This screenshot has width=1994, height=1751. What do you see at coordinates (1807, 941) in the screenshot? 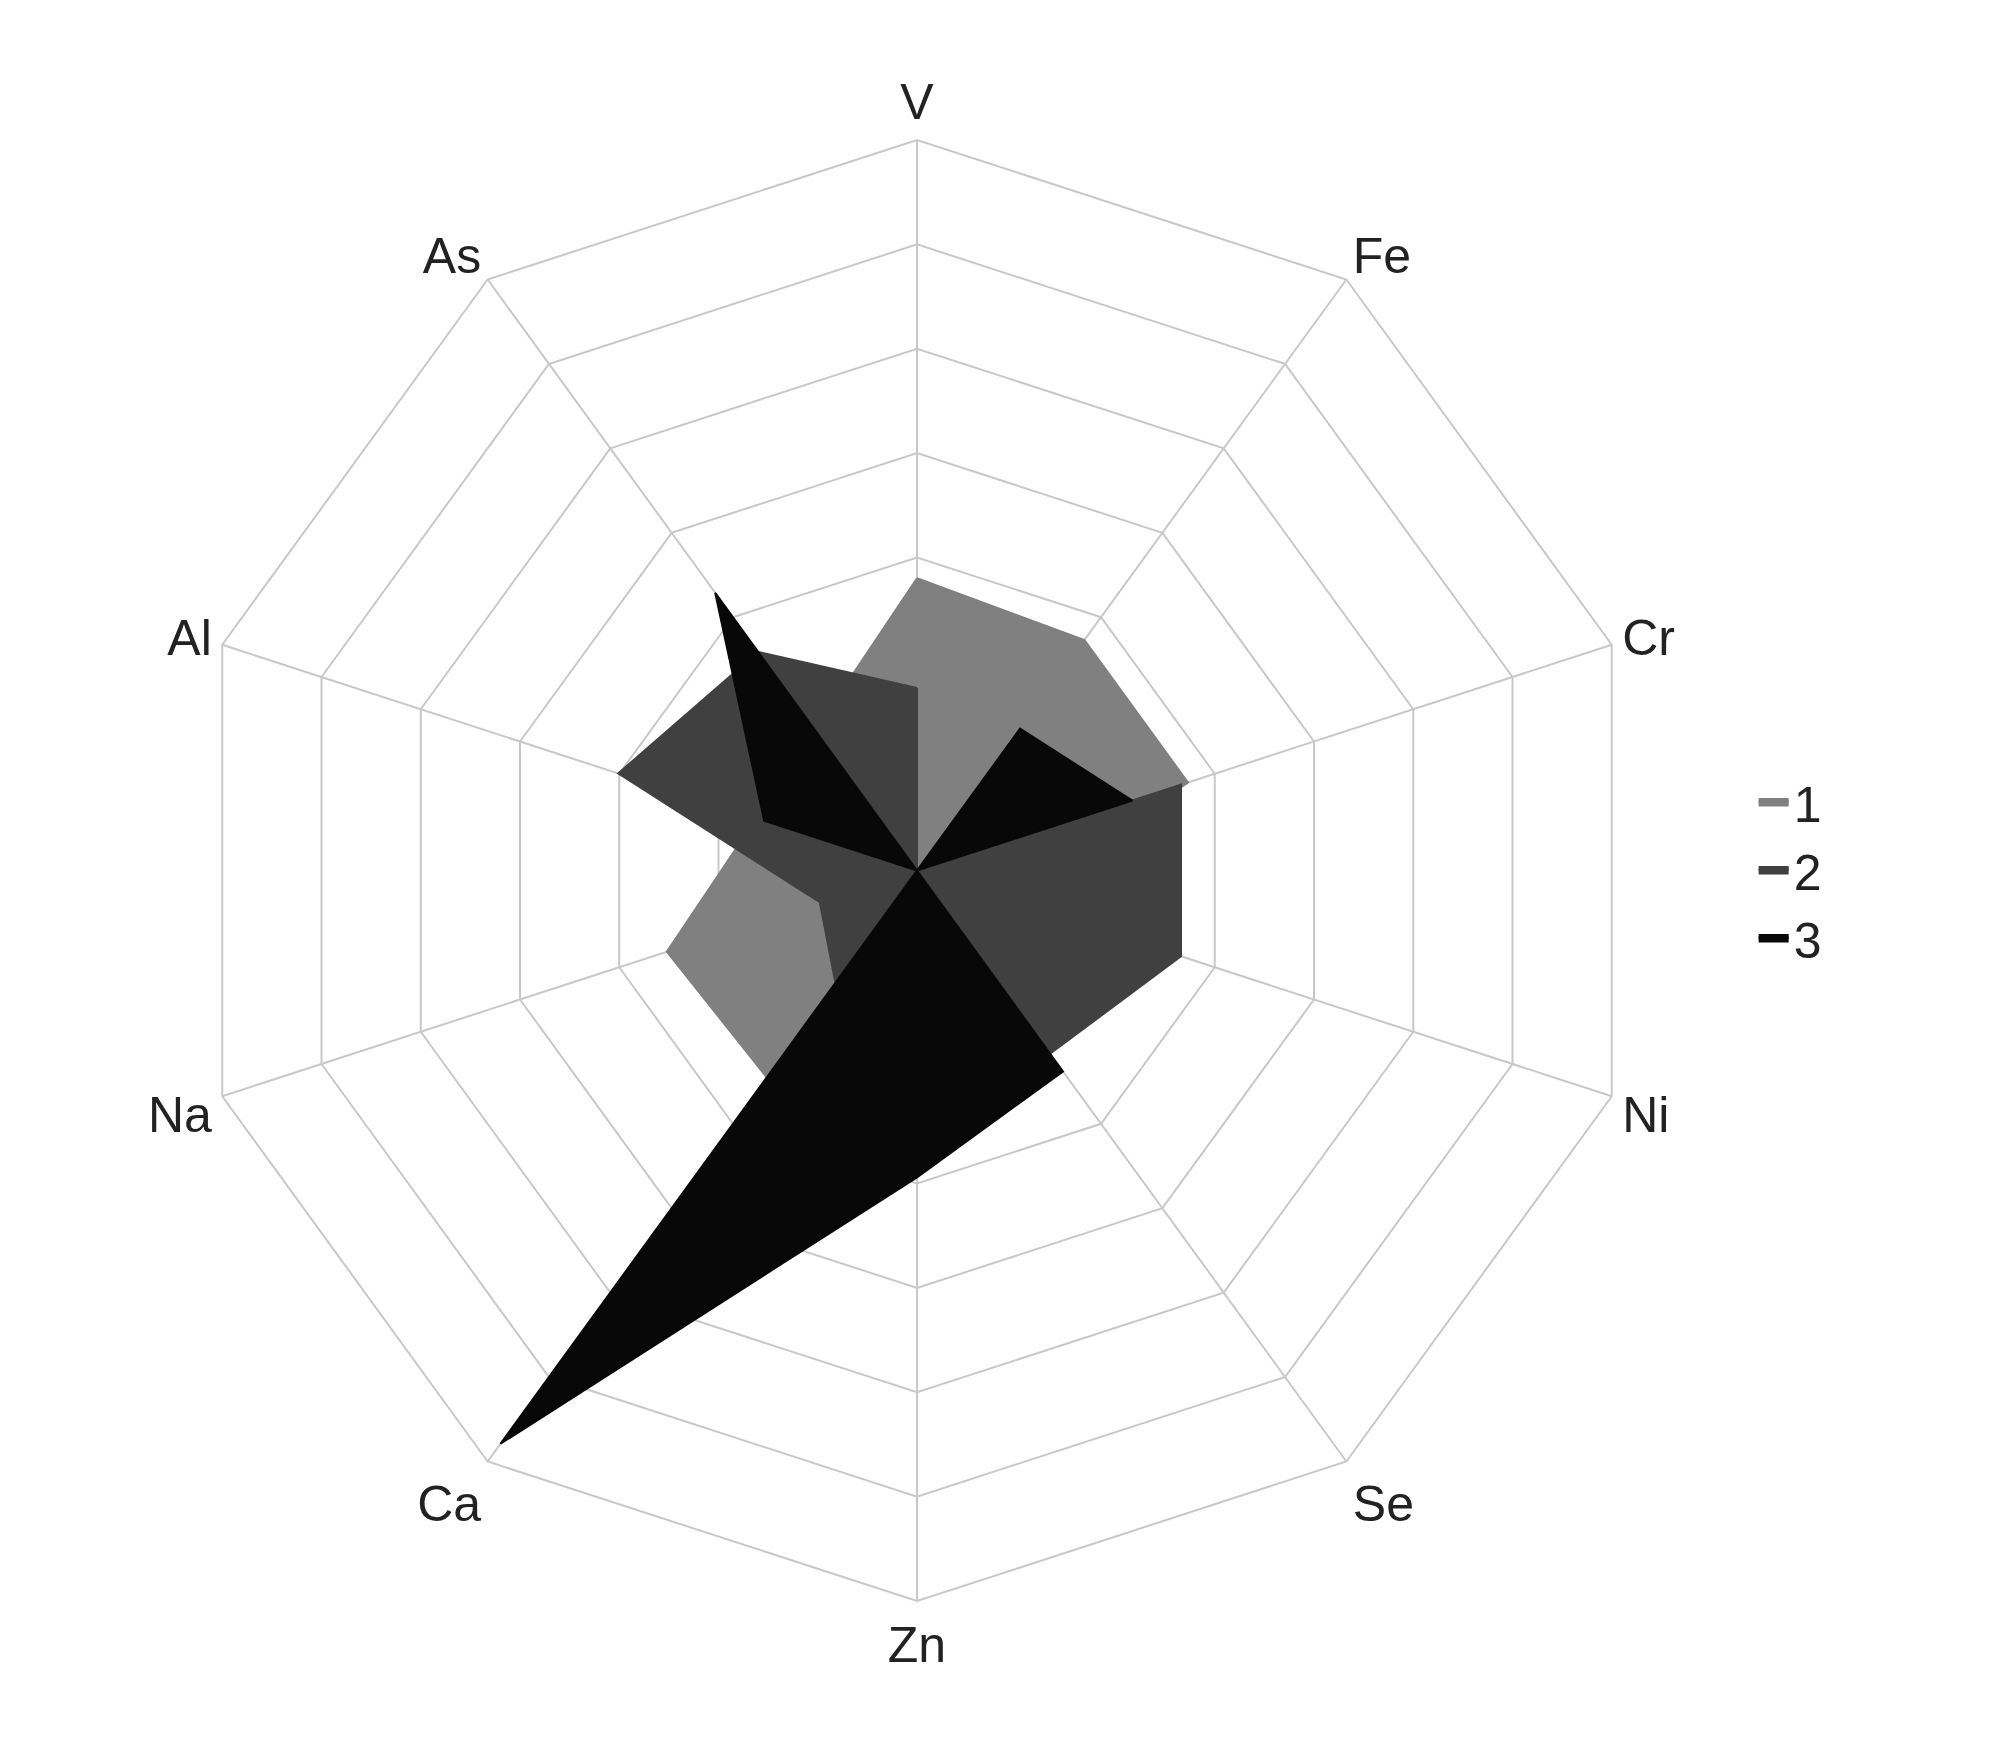
I see `legend-label: 3` at bounding box center [1807, 941].